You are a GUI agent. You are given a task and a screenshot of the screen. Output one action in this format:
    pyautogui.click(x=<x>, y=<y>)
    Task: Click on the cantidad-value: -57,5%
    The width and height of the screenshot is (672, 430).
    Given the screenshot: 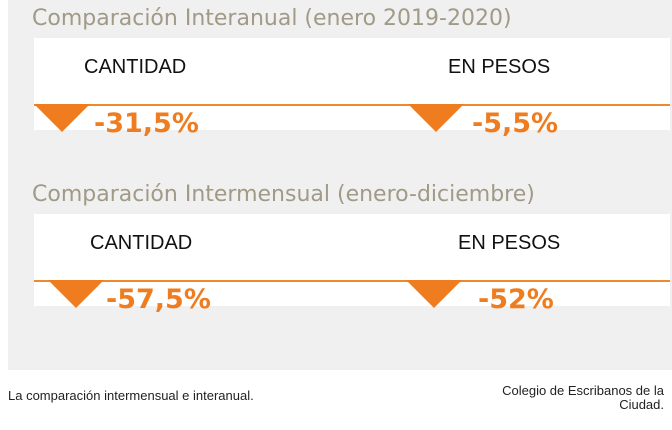 What is the action you would take?
    pyautogui.click(x=158, y=299)
    